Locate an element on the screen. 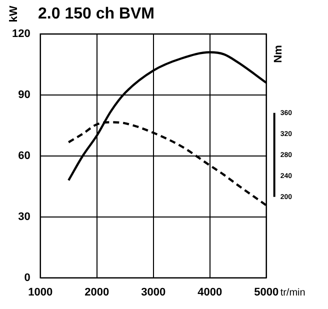  x-tick-label: 3000 is located at coordinates (153, 292).